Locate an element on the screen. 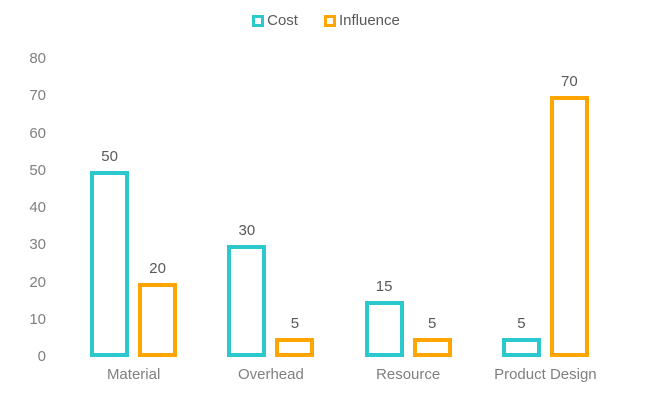  x-axis: Material Overhead Resource Product Design is located at coordinates (339, 375).